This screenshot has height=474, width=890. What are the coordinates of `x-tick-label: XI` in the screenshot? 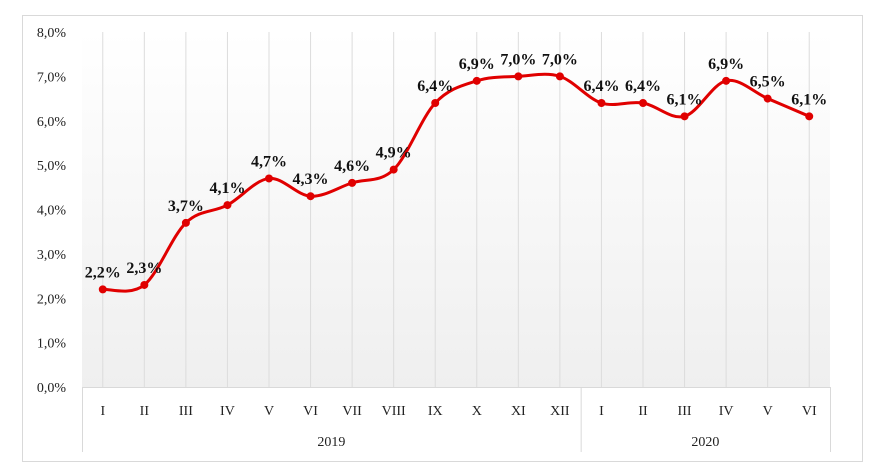 It's located at (518, 411).